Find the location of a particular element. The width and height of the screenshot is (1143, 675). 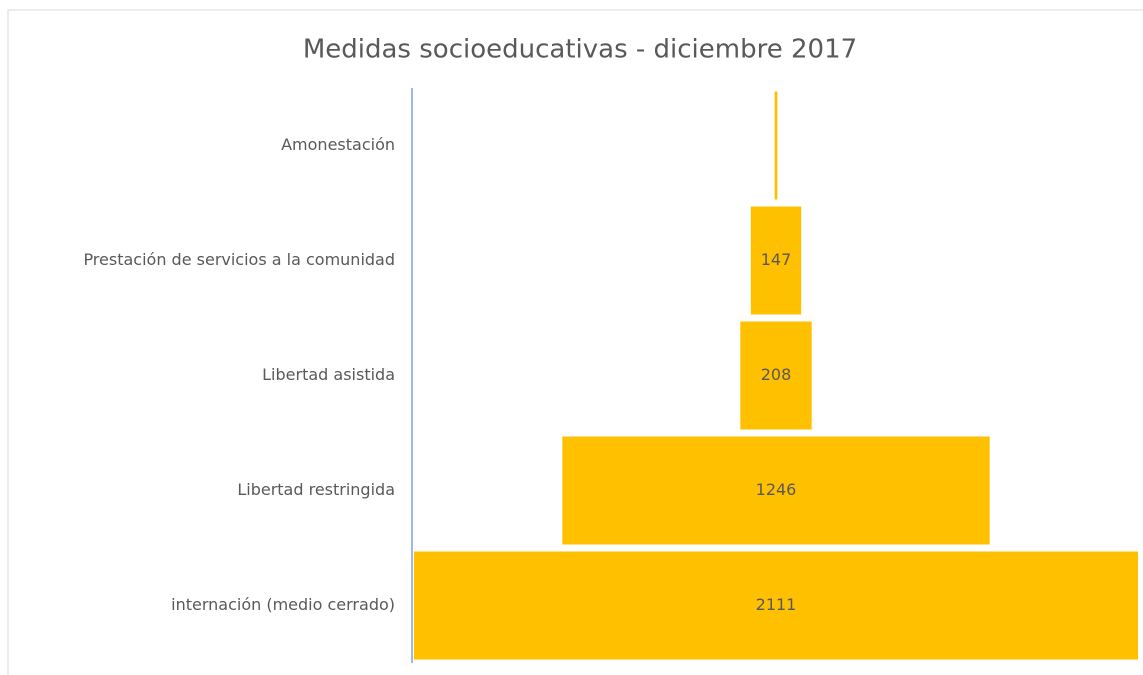

data-label: 147 is located at coordinates (776, 259).